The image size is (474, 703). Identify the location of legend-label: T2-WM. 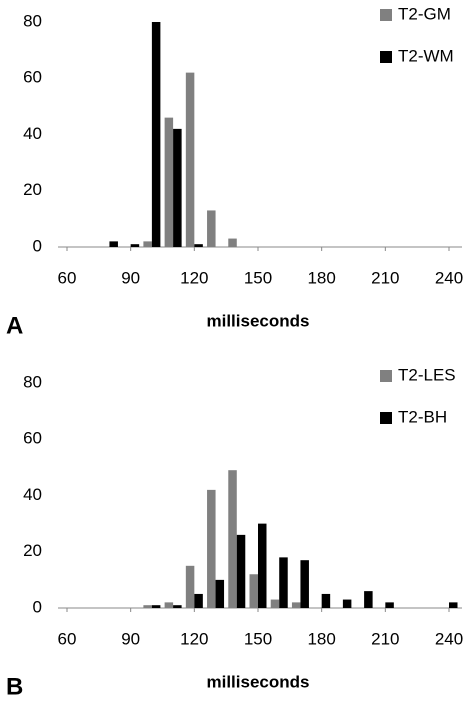
(426, 55).